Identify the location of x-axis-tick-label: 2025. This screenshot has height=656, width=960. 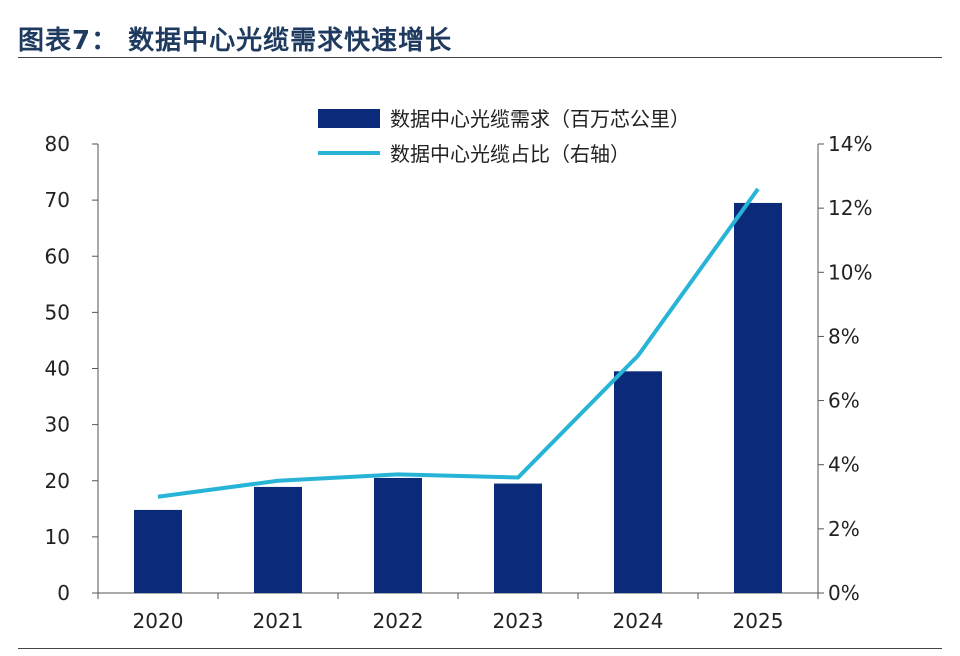
(758, 621).